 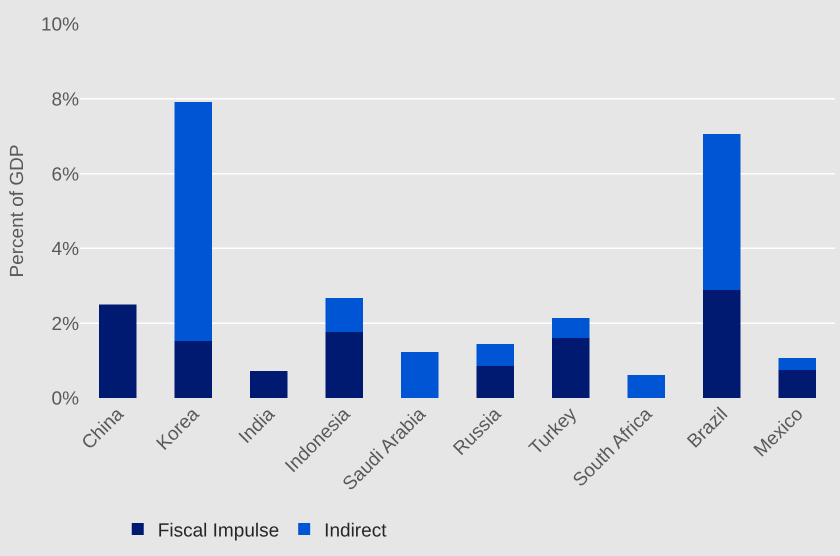 I want to click on legend-label: Fiscal Impulse, so click(x=219, y=531).